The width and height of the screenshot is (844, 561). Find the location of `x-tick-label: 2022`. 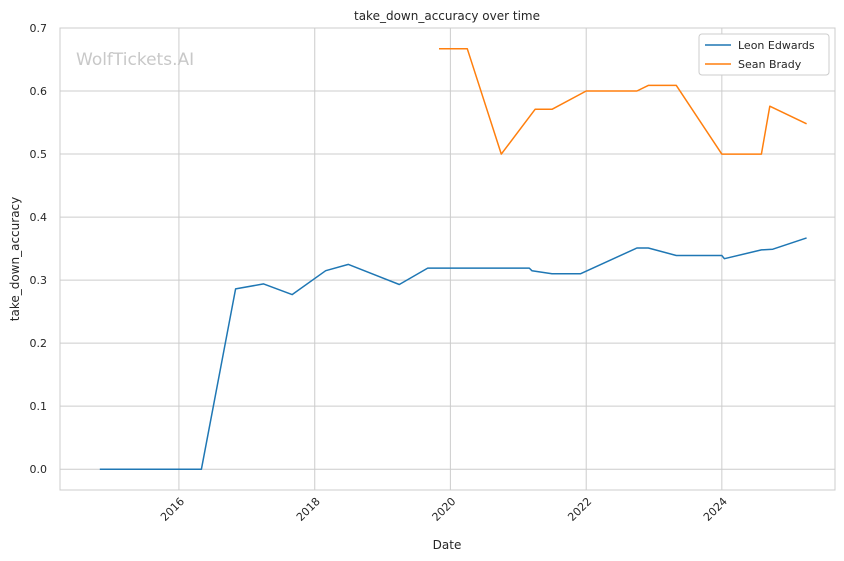

x-tick-label: 2022 is located at coordinates (579, 509).